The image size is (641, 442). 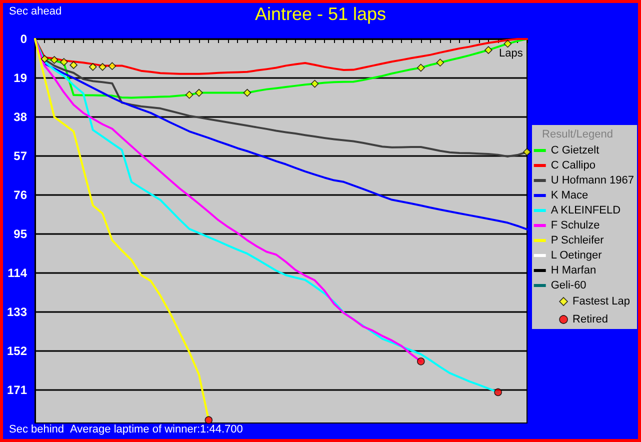 I want to click on y-tick-label: 0, so click(x=24, y=39).